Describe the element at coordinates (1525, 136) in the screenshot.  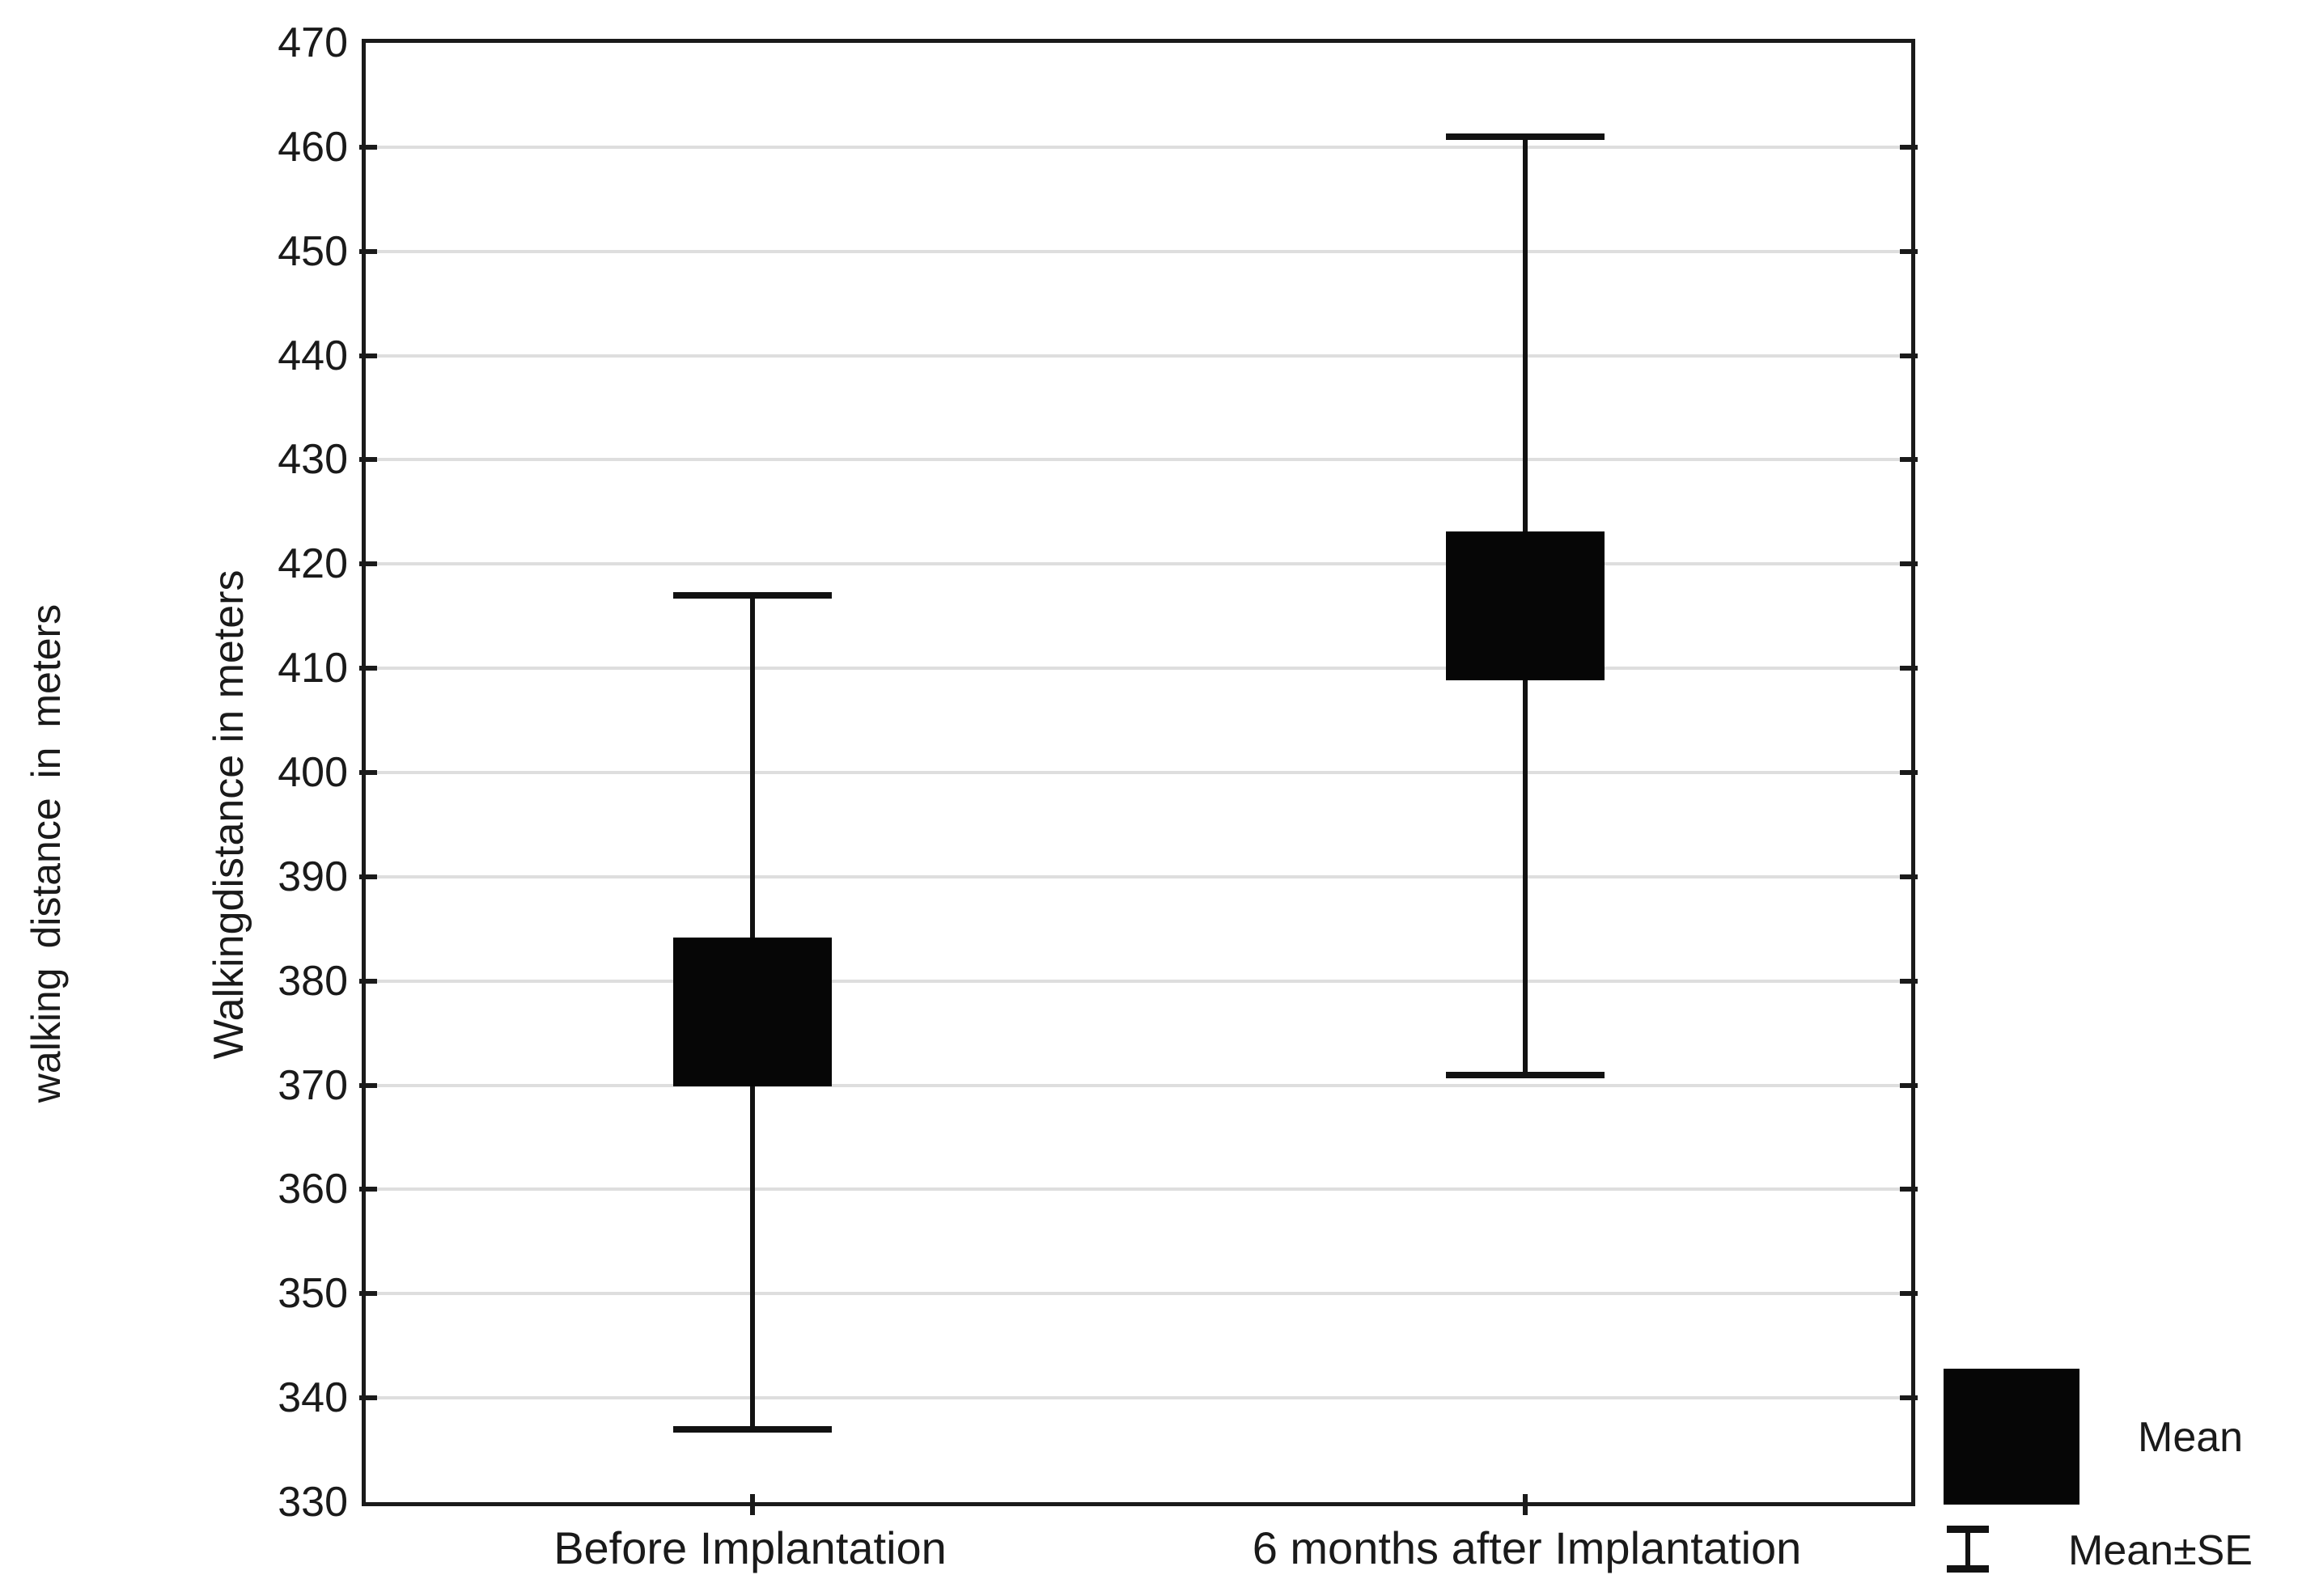
I see `whisker-top-cap-after` at that location.